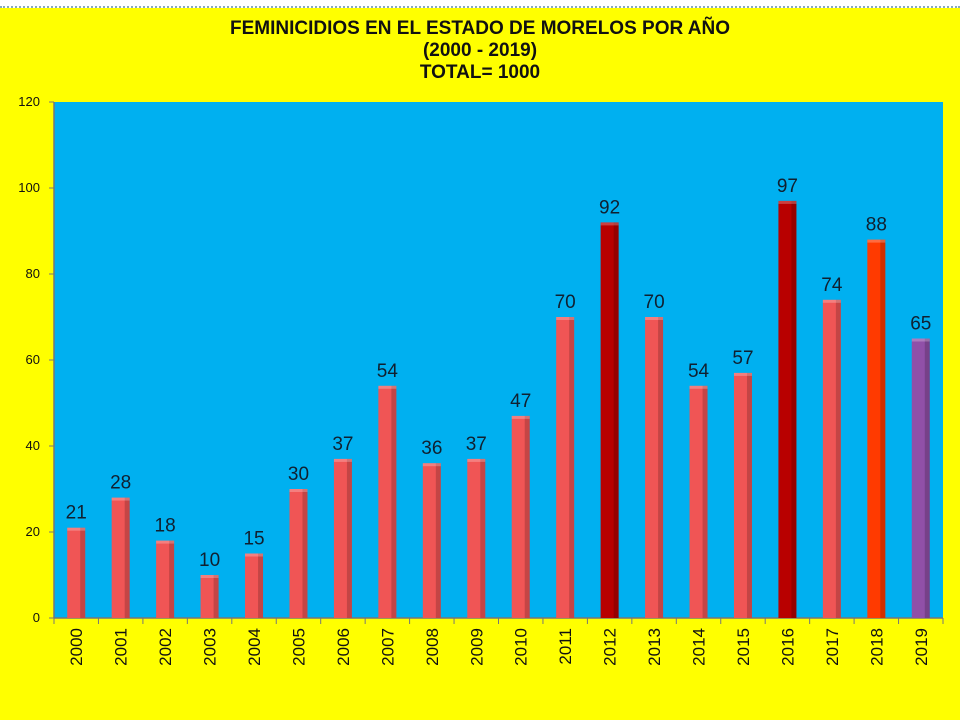 This screenshot has height=720, width=960. What do you see at coordinates (609, 207) in the screenshot?
I see `data-label: 92` at bounding box center [609, 207].